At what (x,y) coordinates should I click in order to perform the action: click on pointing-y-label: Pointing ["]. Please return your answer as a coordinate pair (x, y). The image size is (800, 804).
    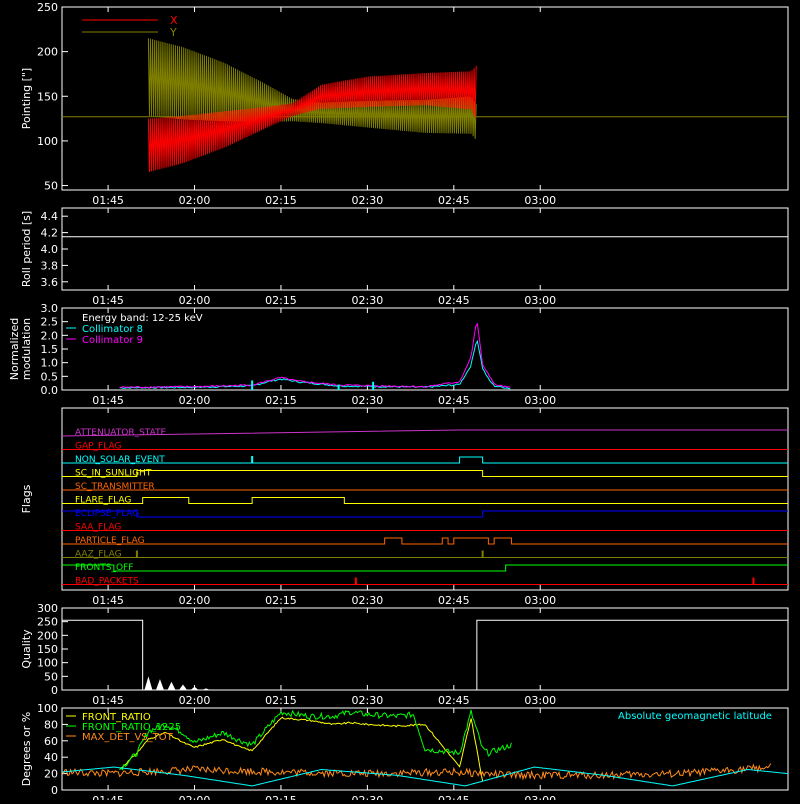
    Looking at the image, I should click on (26, 98).